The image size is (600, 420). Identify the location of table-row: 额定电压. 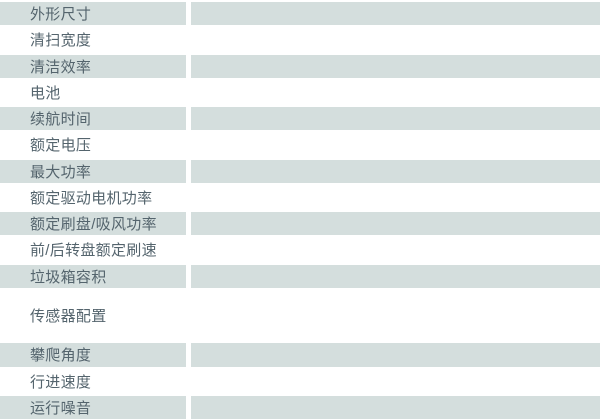
(300, 144).